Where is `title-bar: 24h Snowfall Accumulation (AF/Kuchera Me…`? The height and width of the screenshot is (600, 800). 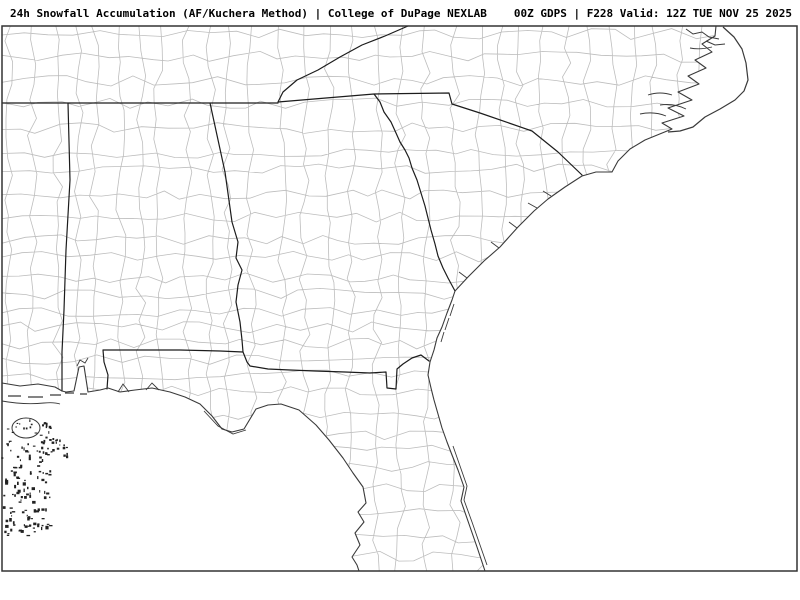
title-bar: 24h Snowfall Accumulation (AF/Kuchera Me… is located at coordinates (400, 13).